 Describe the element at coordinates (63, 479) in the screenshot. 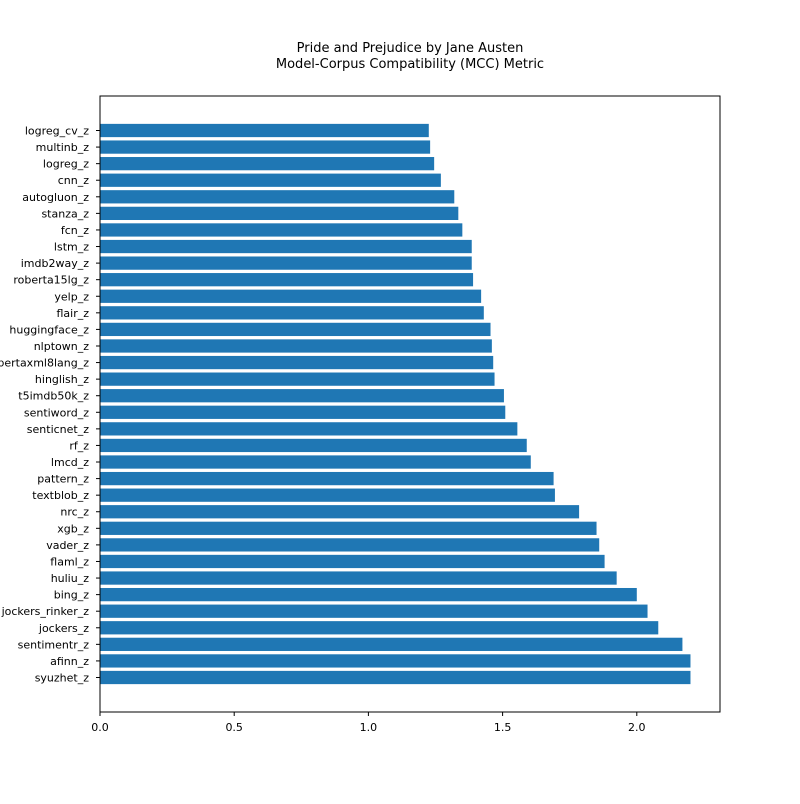

I see `y-tick-label: pattern_z` at that location.